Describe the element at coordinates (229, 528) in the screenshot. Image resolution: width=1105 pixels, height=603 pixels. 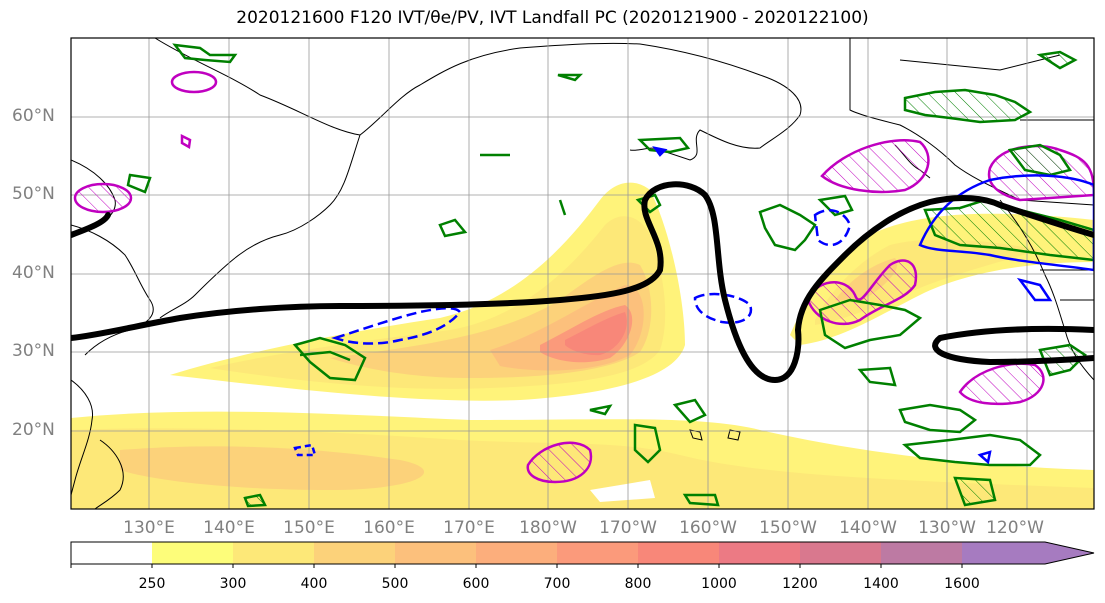
I see `lon-label-140e: 140°E` at that location.